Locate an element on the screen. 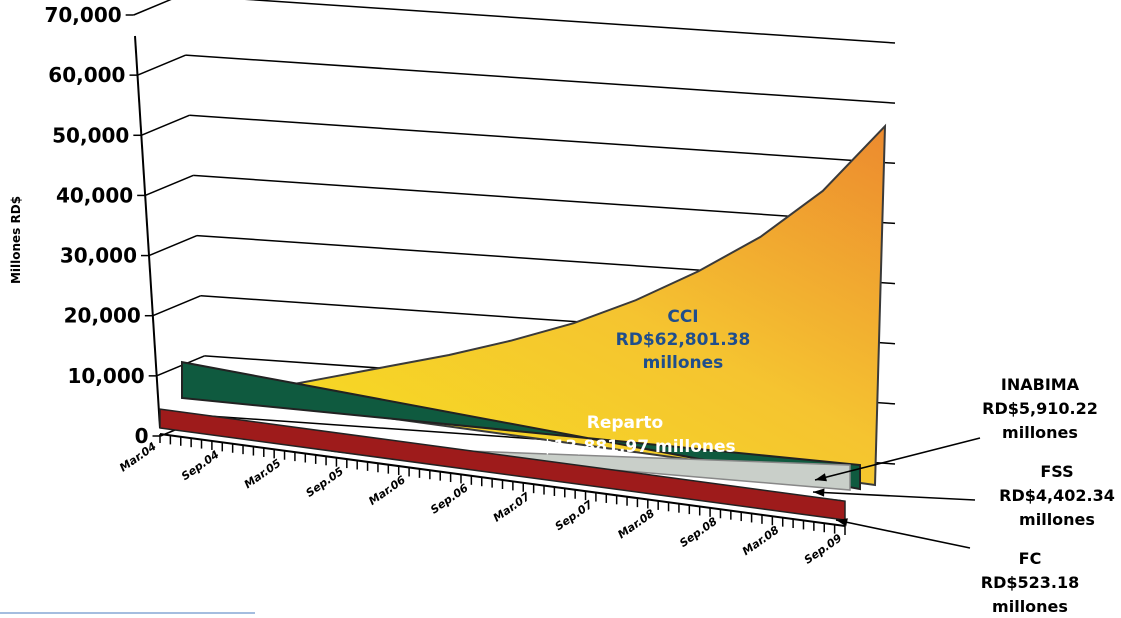 The height and width of the screenshot is (618, 1121). x-tick-label: Sep.04 is located at coordinates (200, 465).